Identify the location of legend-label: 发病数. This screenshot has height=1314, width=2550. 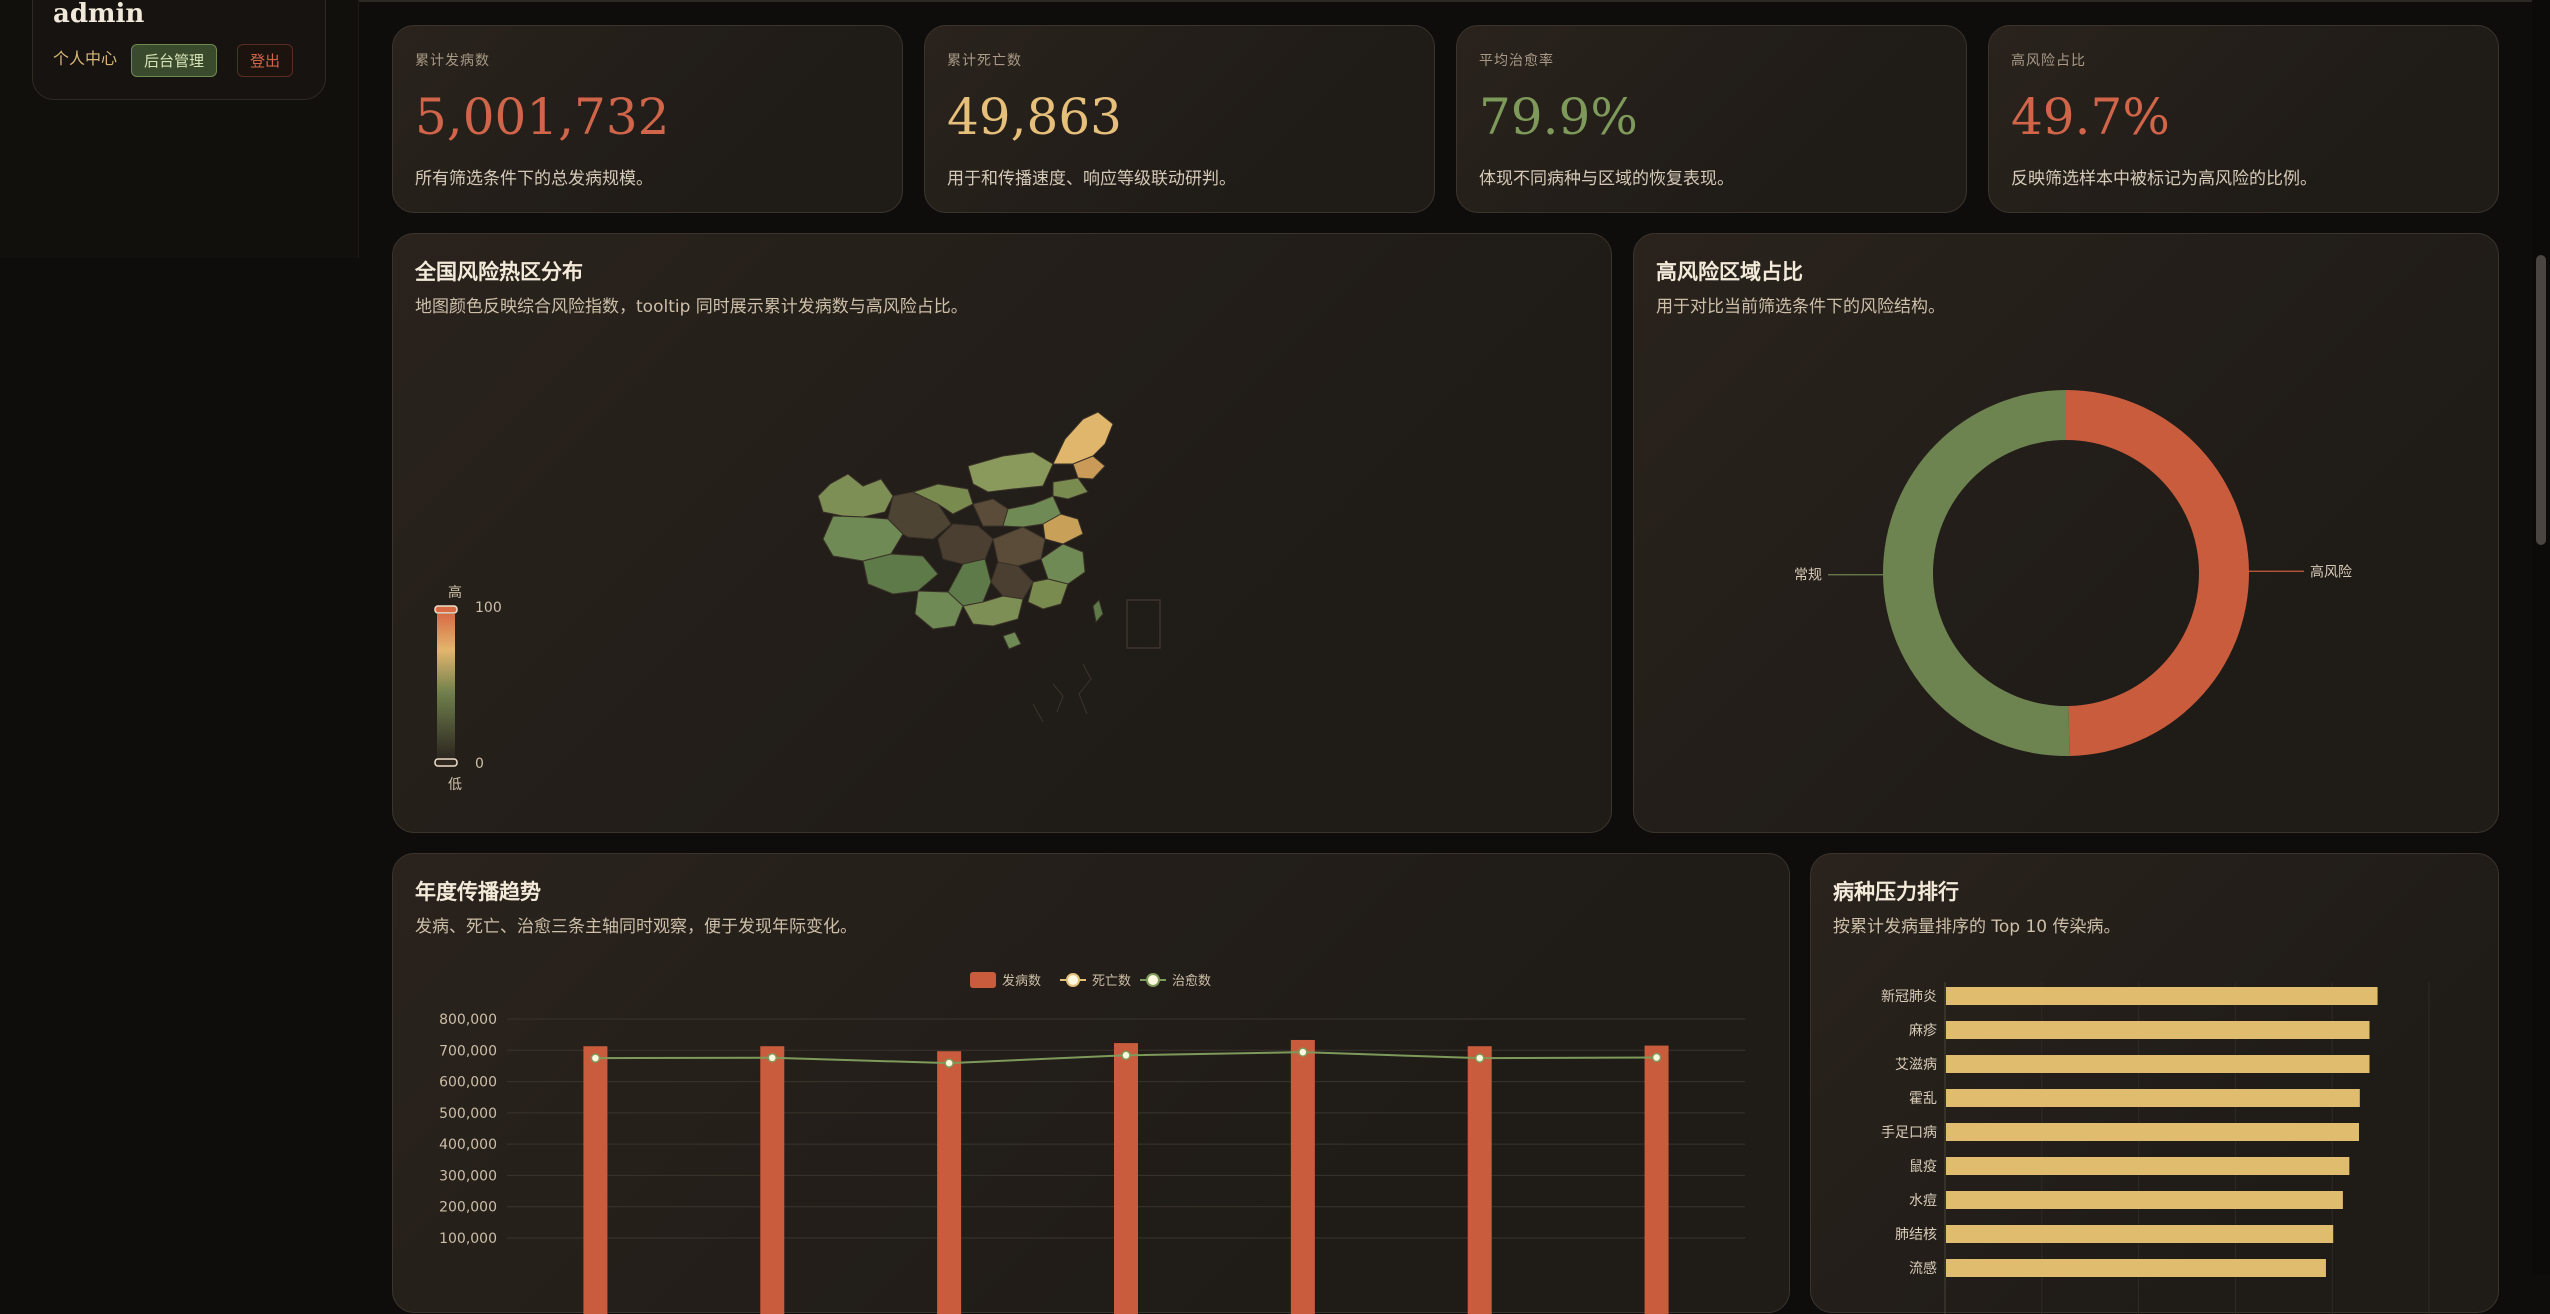
(1021, 981).